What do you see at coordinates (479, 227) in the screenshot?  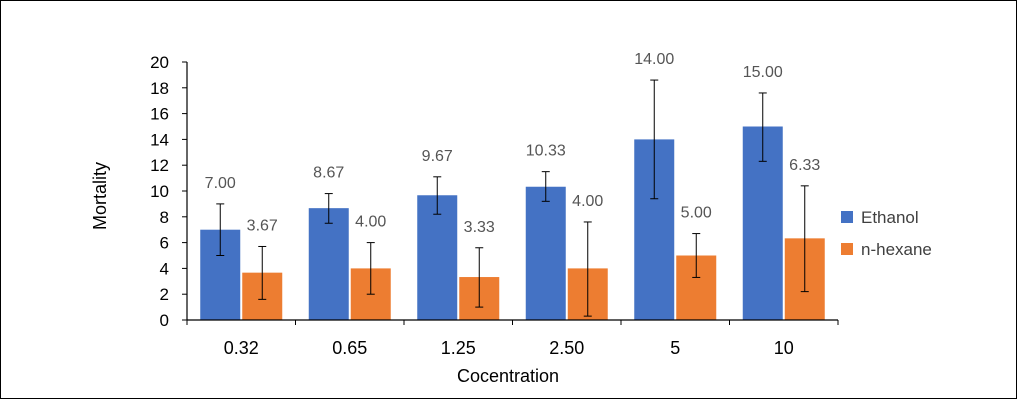 I see `data-label: 3.33` at bounding box center [479, 227].